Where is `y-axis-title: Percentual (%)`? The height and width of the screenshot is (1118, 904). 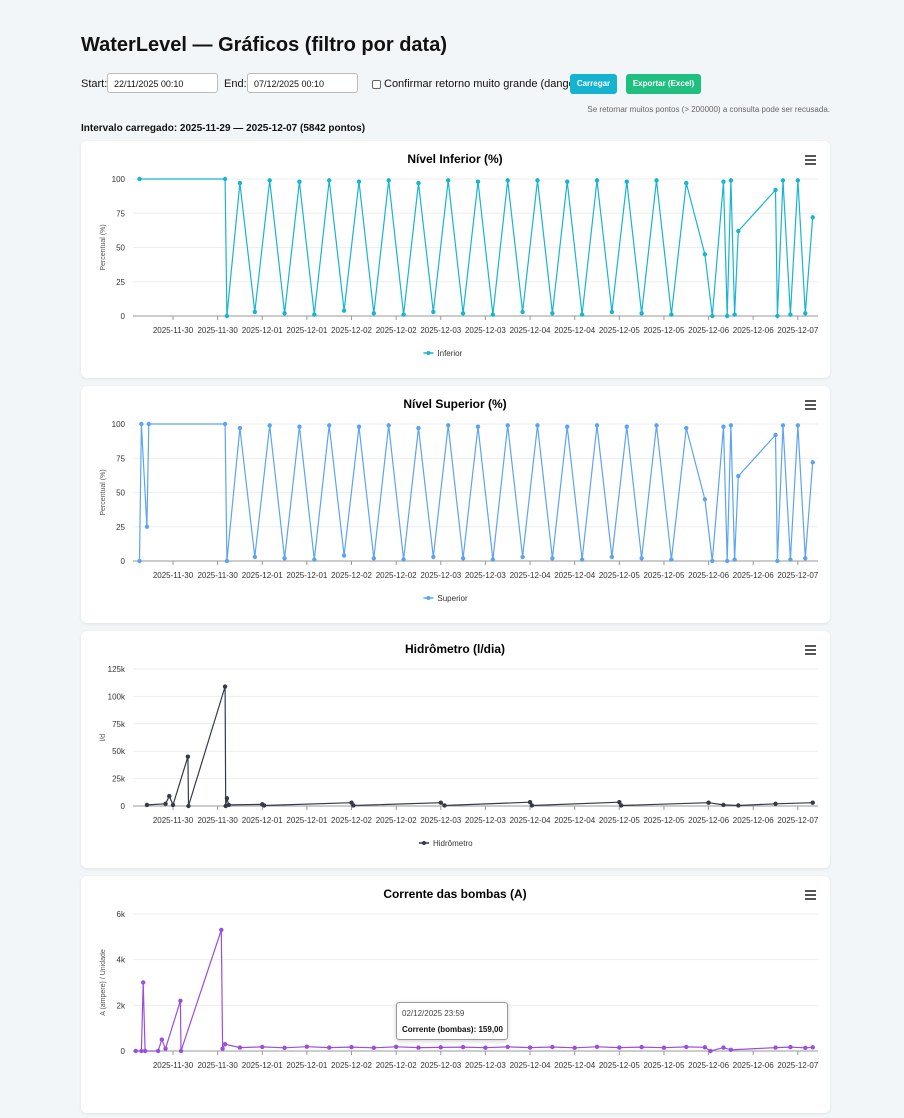 y-axis-title: Percentual (%) is located at coordinates (103, 492).